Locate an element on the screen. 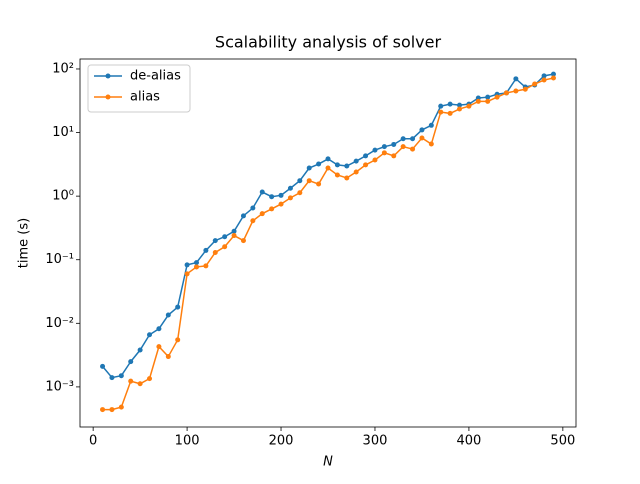  x-tick-label: 0 is located at coordinates (93, 441).